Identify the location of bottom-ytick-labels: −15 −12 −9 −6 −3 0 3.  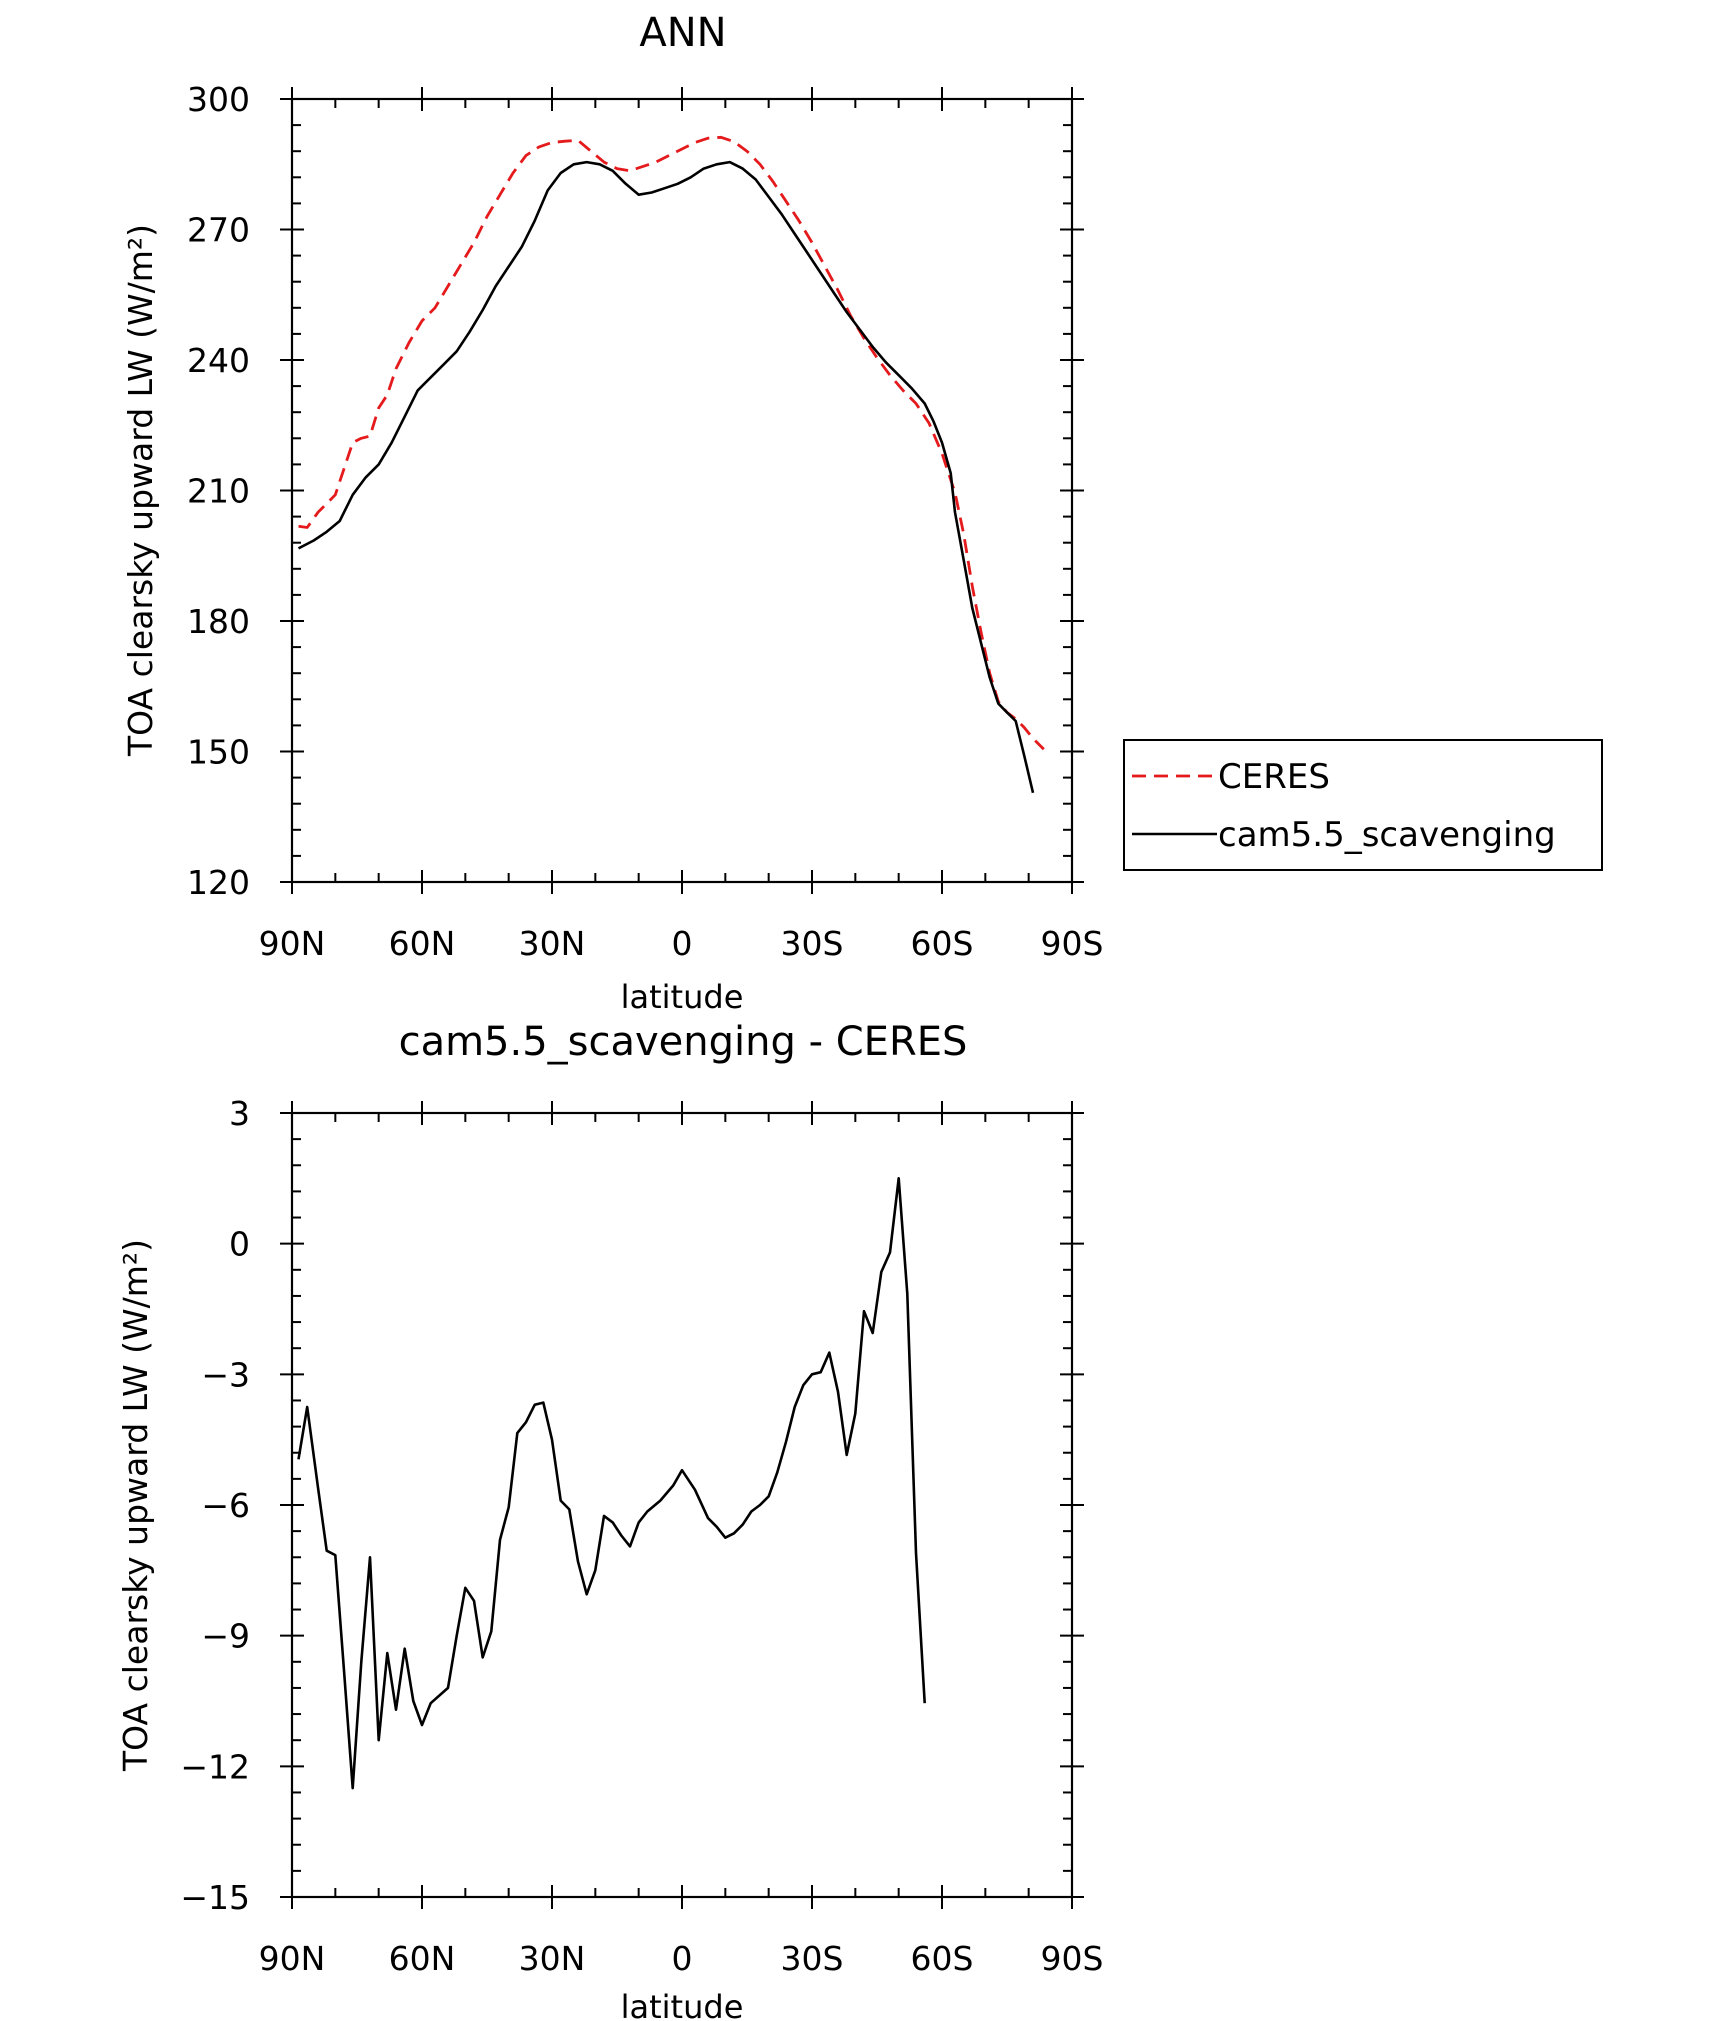
(215, 1505).